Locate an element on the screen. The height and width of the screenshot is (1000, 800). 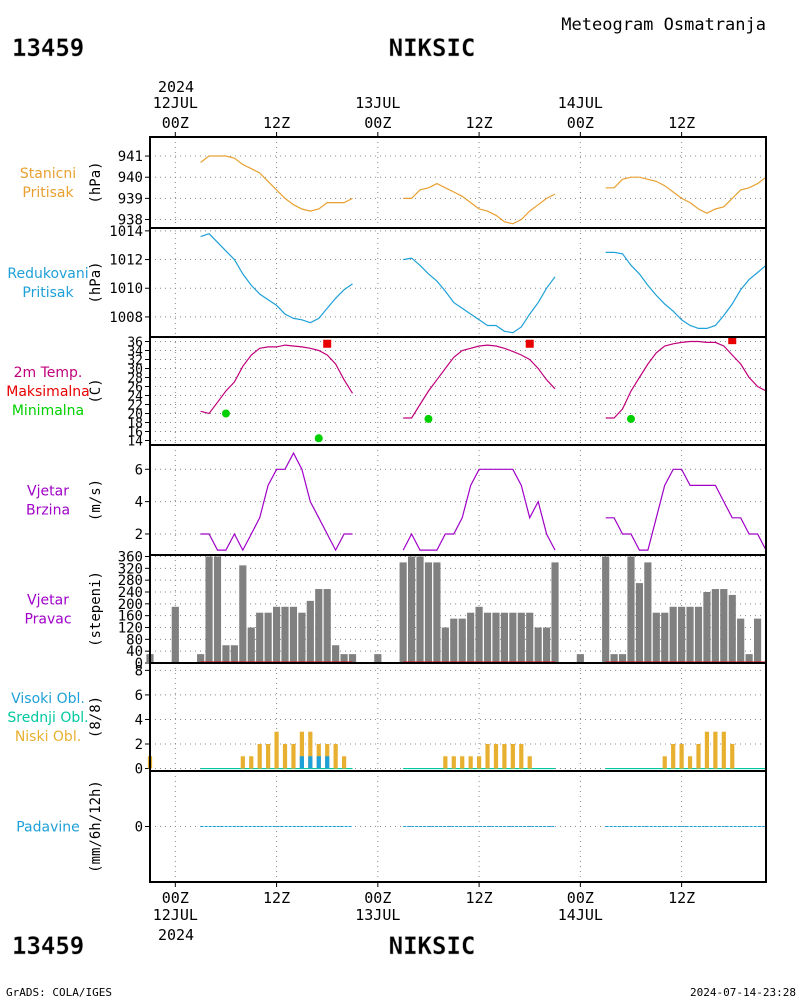
y-tick-label: 18 is located at coordinates (135, 424).